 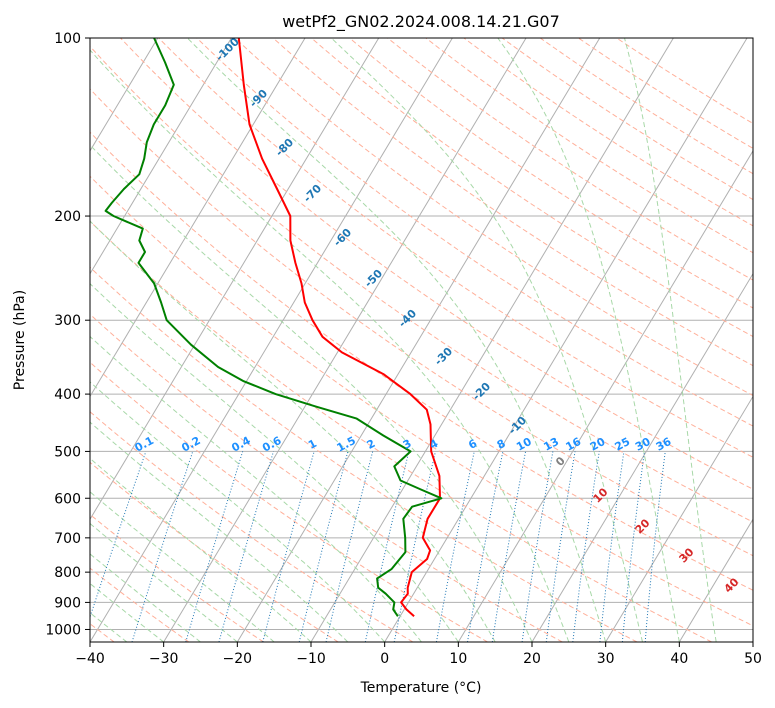 I want to click on x-tick-label: −40, so click(x=90, y=659).